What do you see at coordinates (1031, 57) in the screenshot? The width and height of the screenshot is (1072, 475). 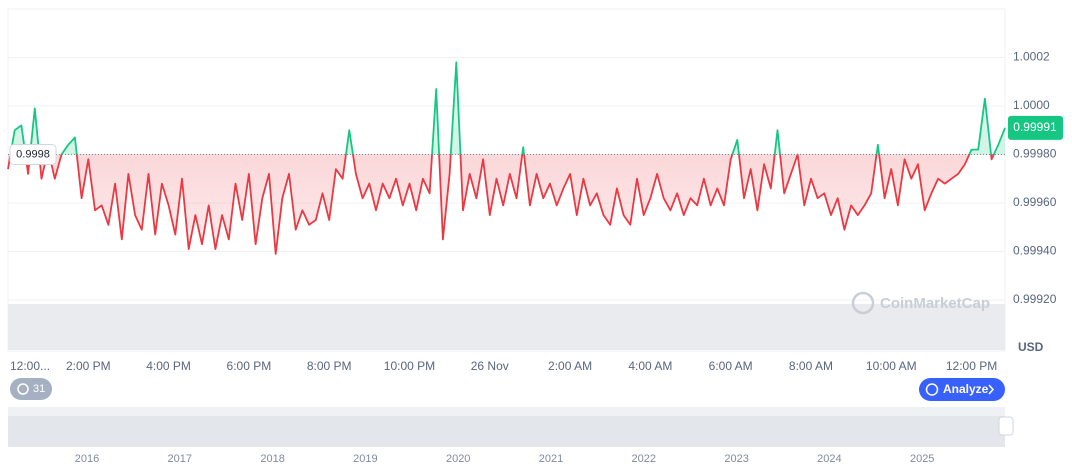 I see `y-tick-label: 1.0002` at bounding box center [1031, 57].